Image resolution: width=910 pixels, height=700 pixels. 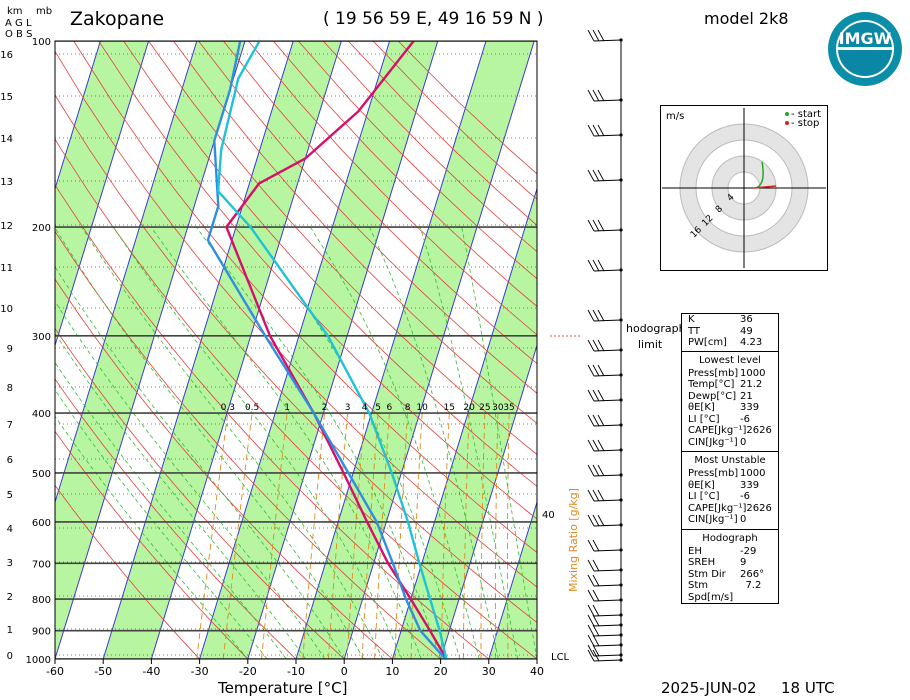 What do you see at coordinates (730, 575) in the screenshot?
I see `table-row: Stm Dir 266°` at bounding box center [730, 575].